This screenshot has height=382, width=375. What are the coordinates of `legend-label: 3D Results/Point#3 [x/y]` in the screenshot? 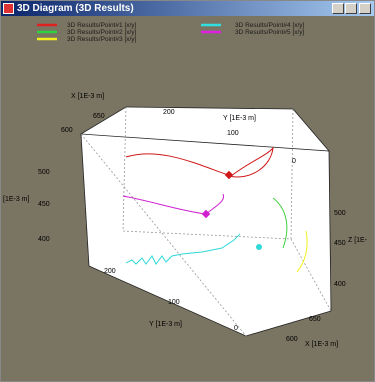 It's located at (102, 39).